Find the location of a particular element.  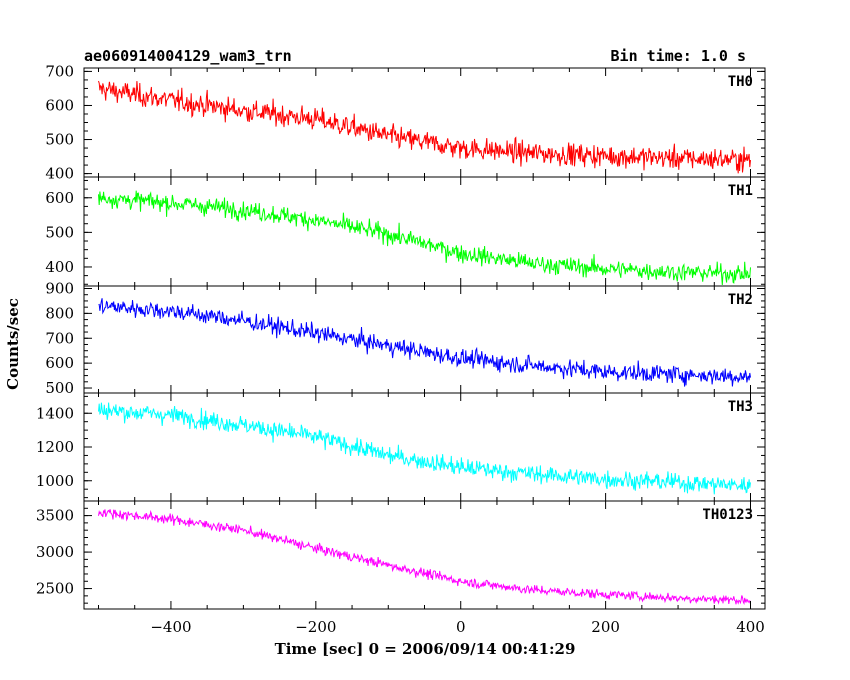

panel-th2: TH2 500 600 700 800 900 is located at coordinates (405, 338).